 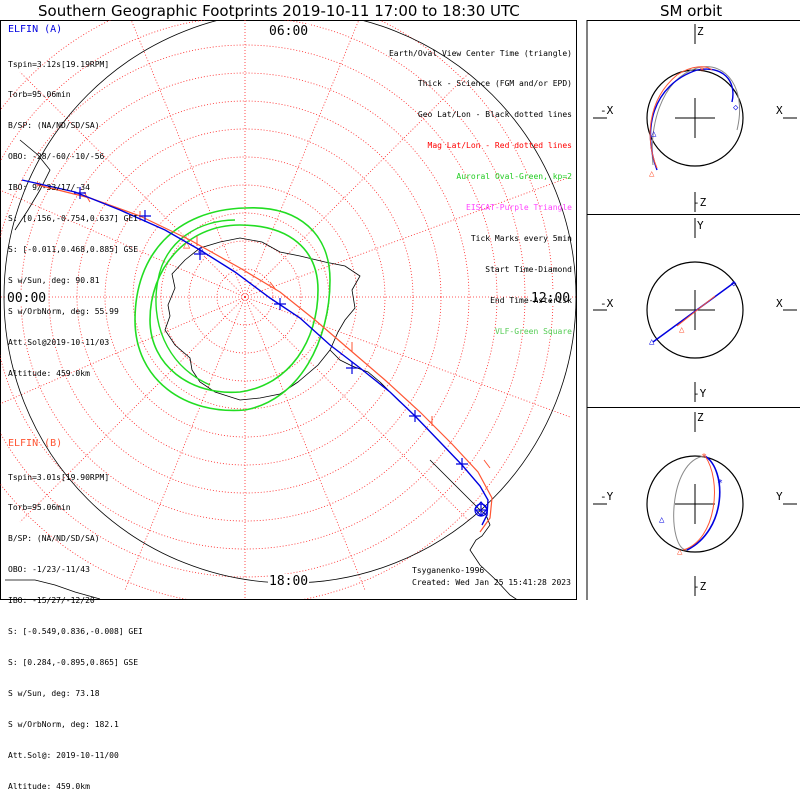 What do you see at coordinates (533, 331) in the screenshot?
I see `legend-item-vlf: VLF-Green Square` at bounding box center [533, 331].